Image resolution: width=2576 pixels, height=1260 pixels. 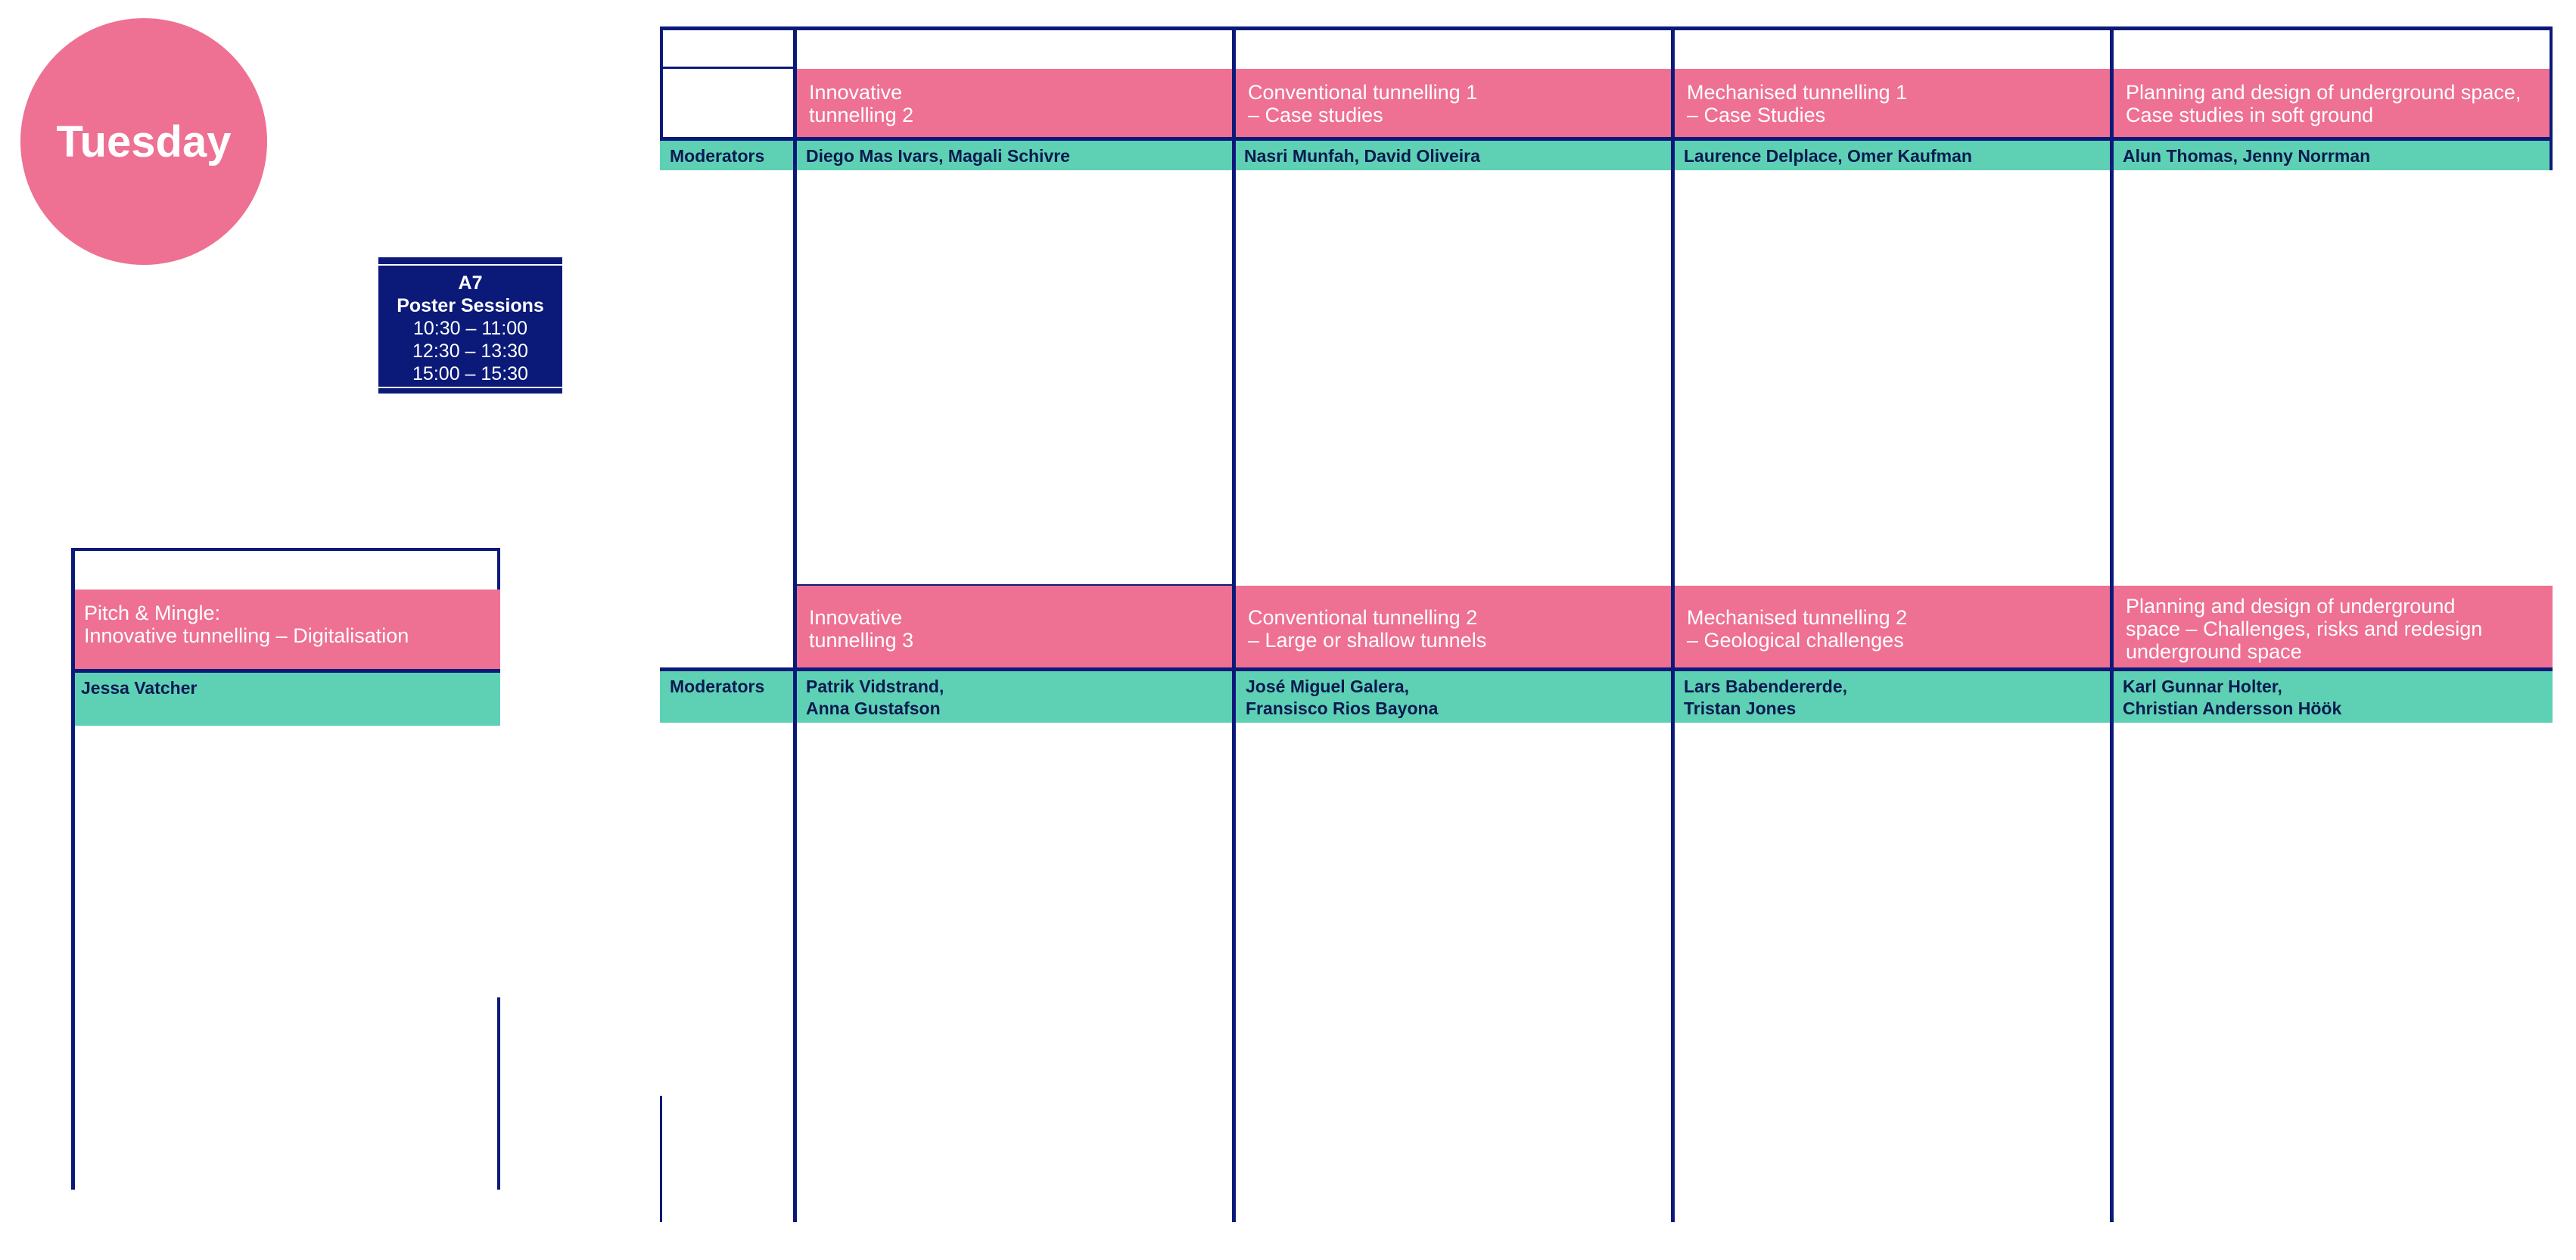 What do you see at coordinates (73, 869) in the screenshot?
I see `pitch-left-line` at bounding box center [73, 869].